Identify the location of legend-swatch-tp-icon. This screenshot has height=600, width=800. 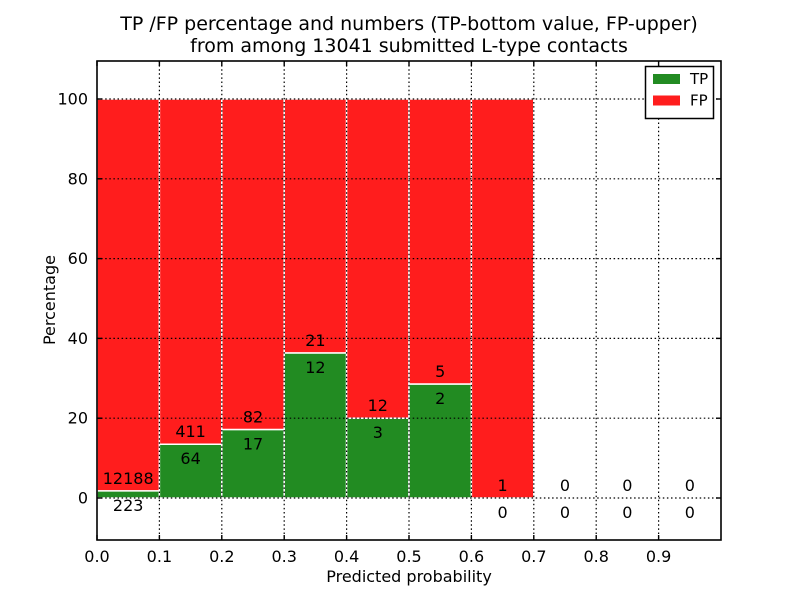
(666, 79).